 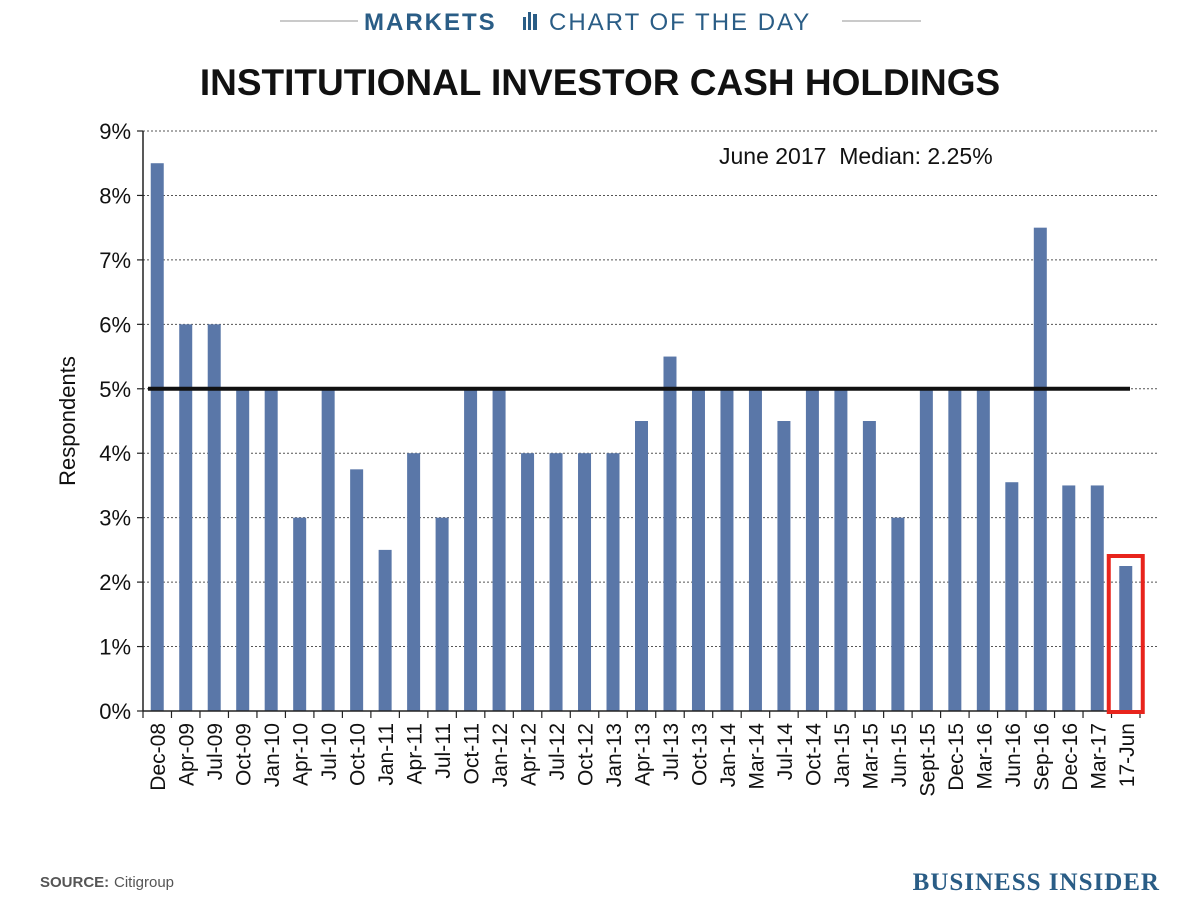 What do you see at coordinates (115, 518) in the screenshot?
I see `y-tick-label: 3%` at bounding box center [115, 518].